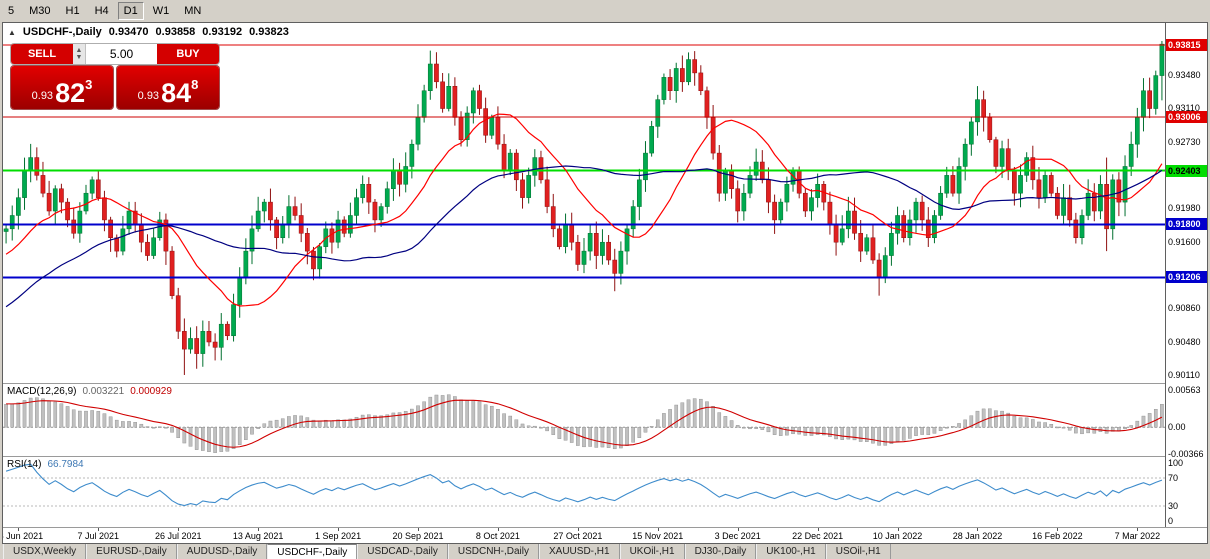  What do you see at coordinates (72, 11) in the screenshot?
I see `timeframe-button-h1: H1` at bounding box center [72, 11].